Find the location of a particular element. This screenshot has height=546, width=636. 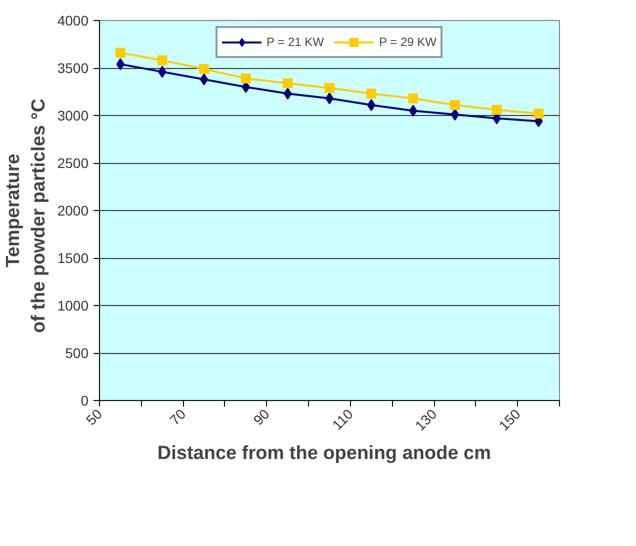

x-tick-label: 50 is located at coordinates (94, 417).